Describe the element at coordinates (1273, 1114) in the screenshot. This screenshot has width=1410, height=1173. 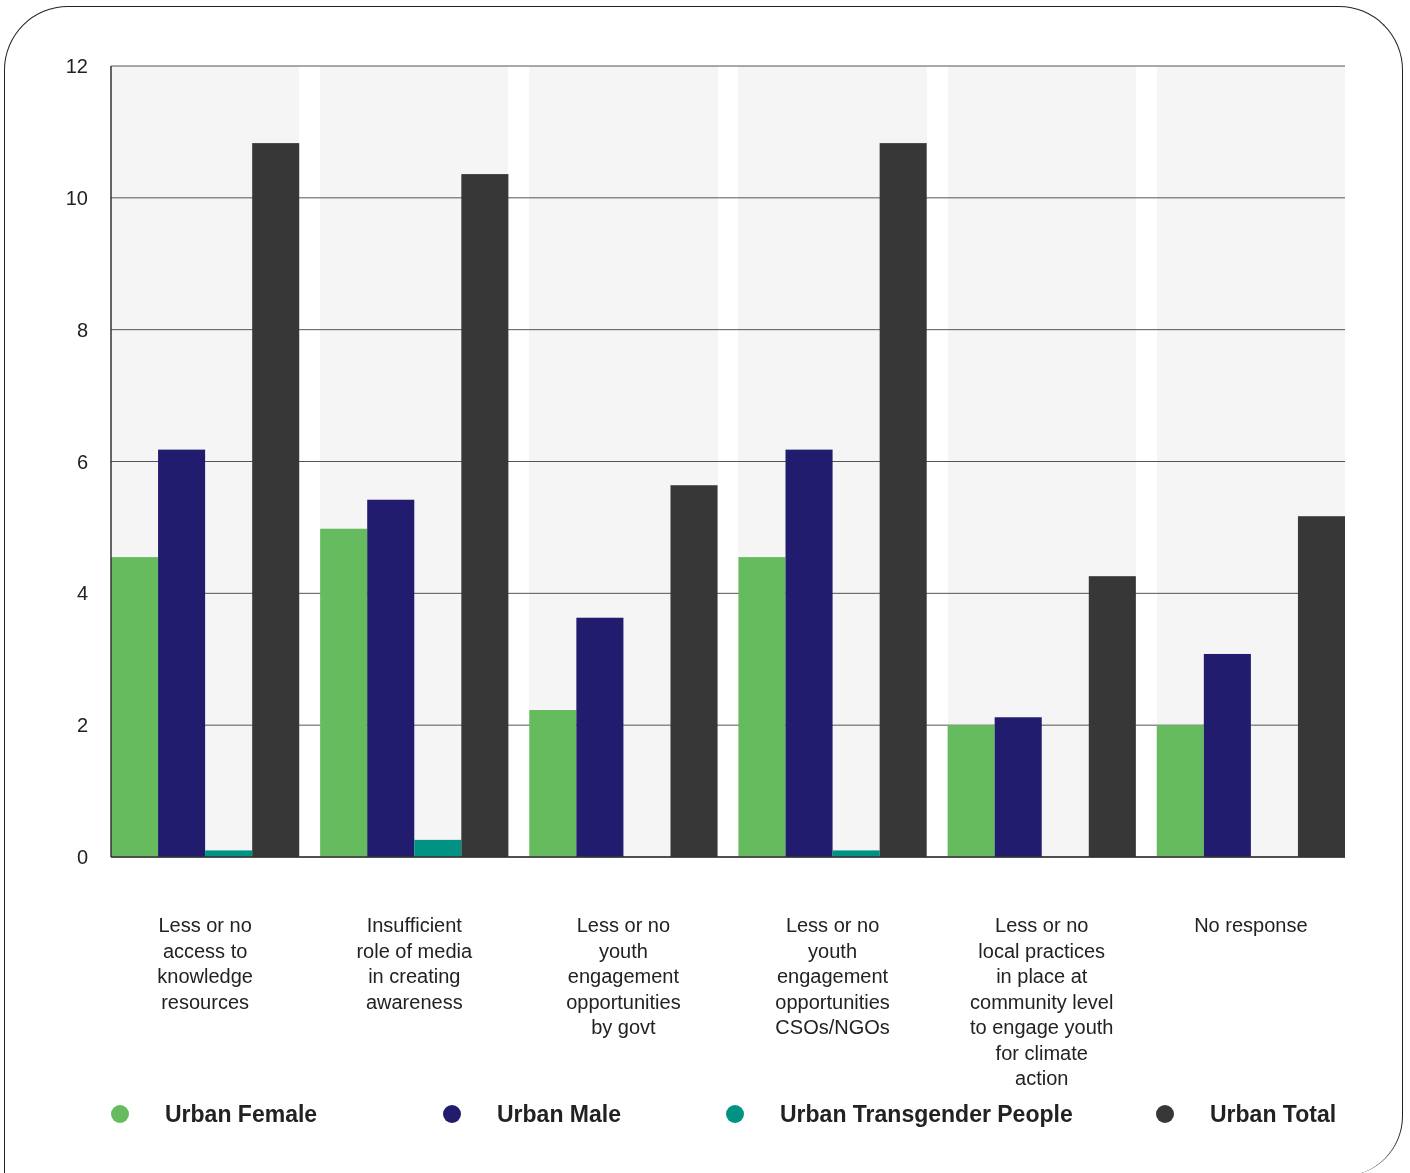
I see `legend-label: Urban Total` at that location.